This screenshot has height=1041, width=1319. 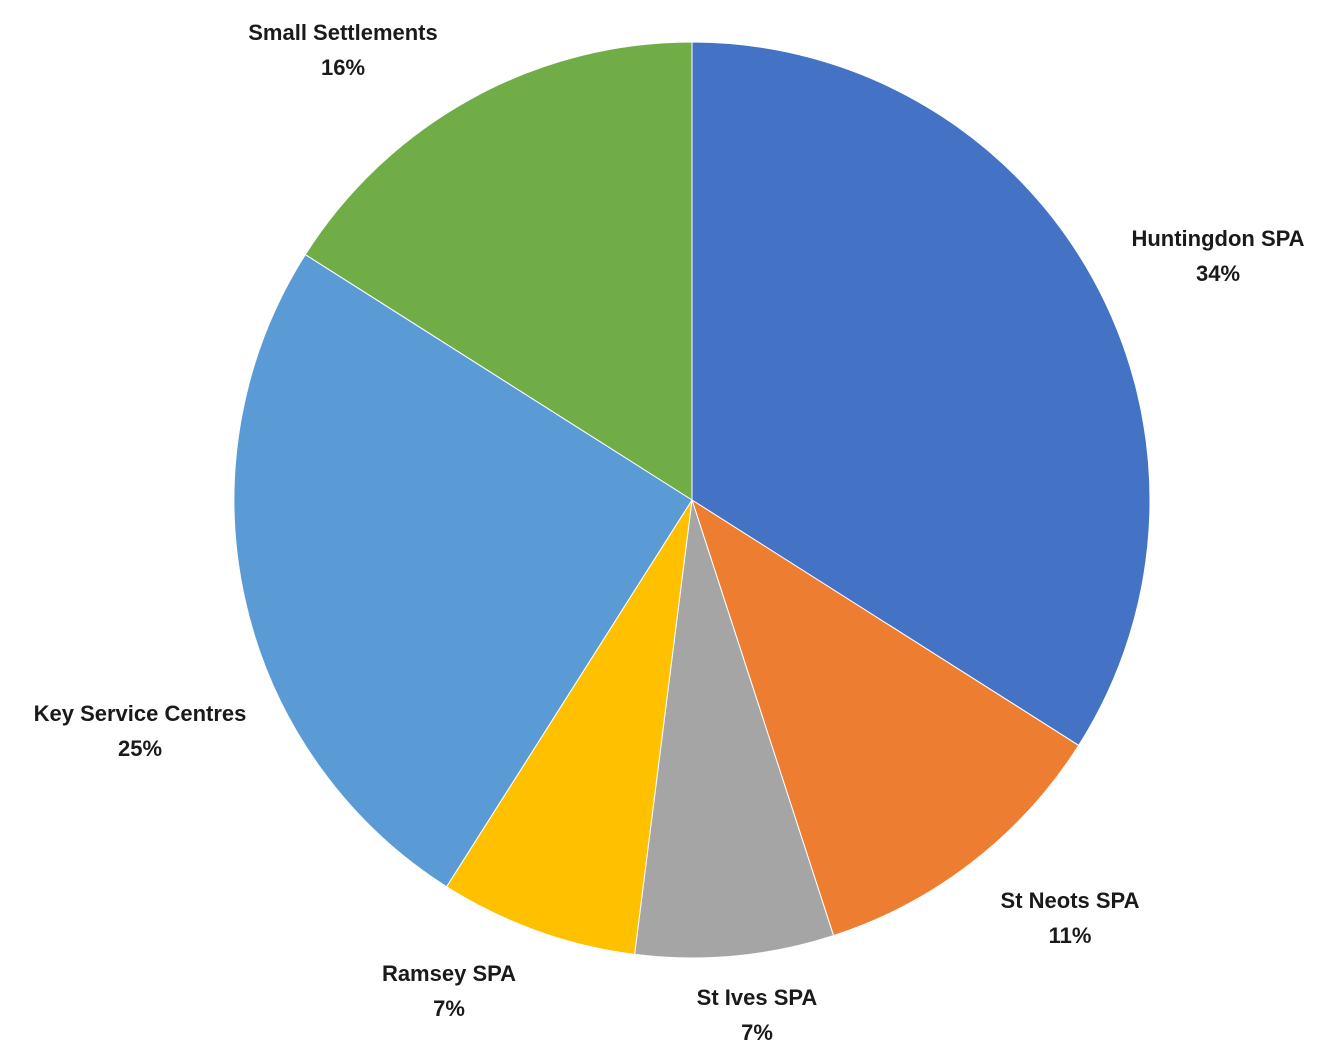 I want to click on slice-value-label-ramsey-spa: 7%, so click(x=449, y=1008).